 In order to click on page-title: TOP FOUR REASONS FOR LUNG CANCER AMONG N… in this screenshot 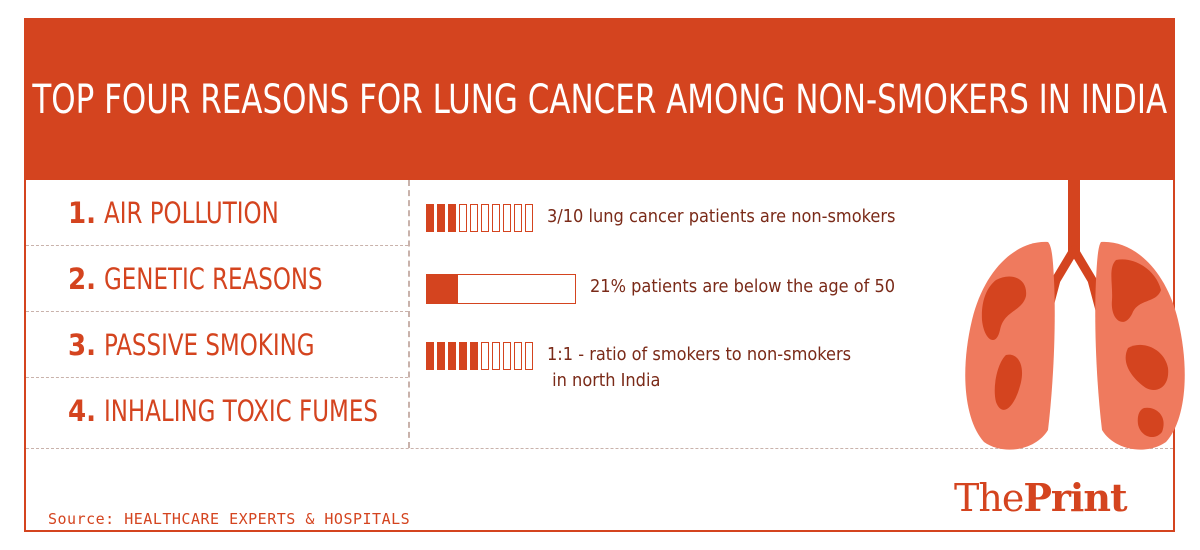, I will do `click(599, 100)`.